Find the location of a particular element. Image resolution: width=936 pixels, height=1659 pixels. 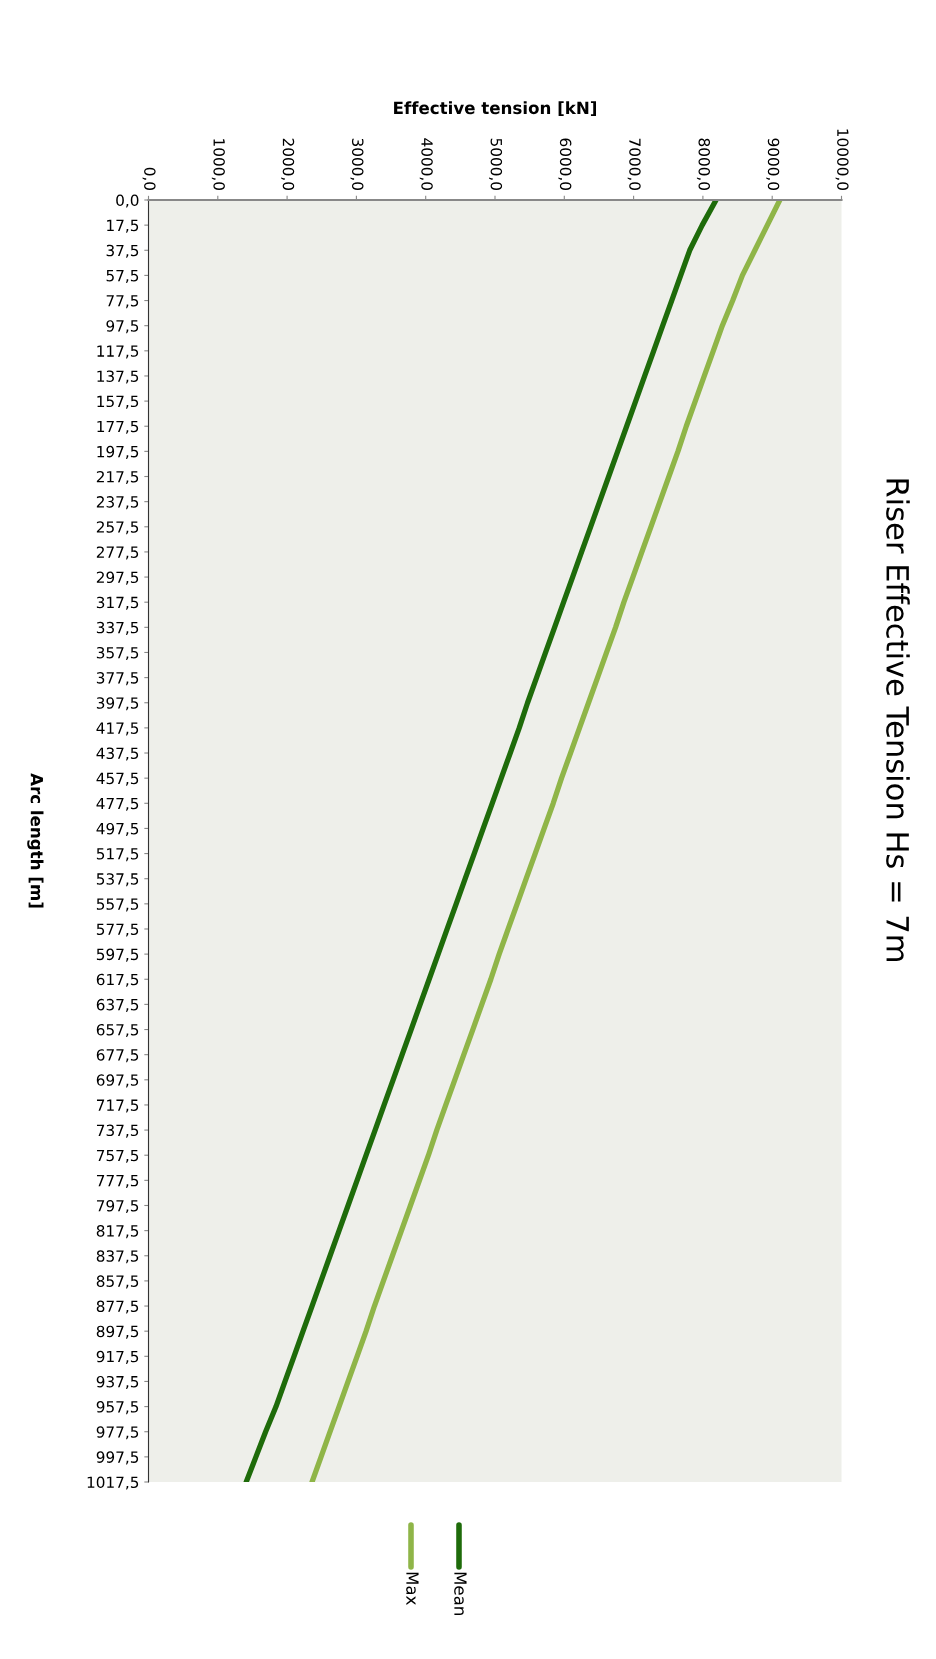

y-tick-label: 317,5 is located at coordinates (117, 603).